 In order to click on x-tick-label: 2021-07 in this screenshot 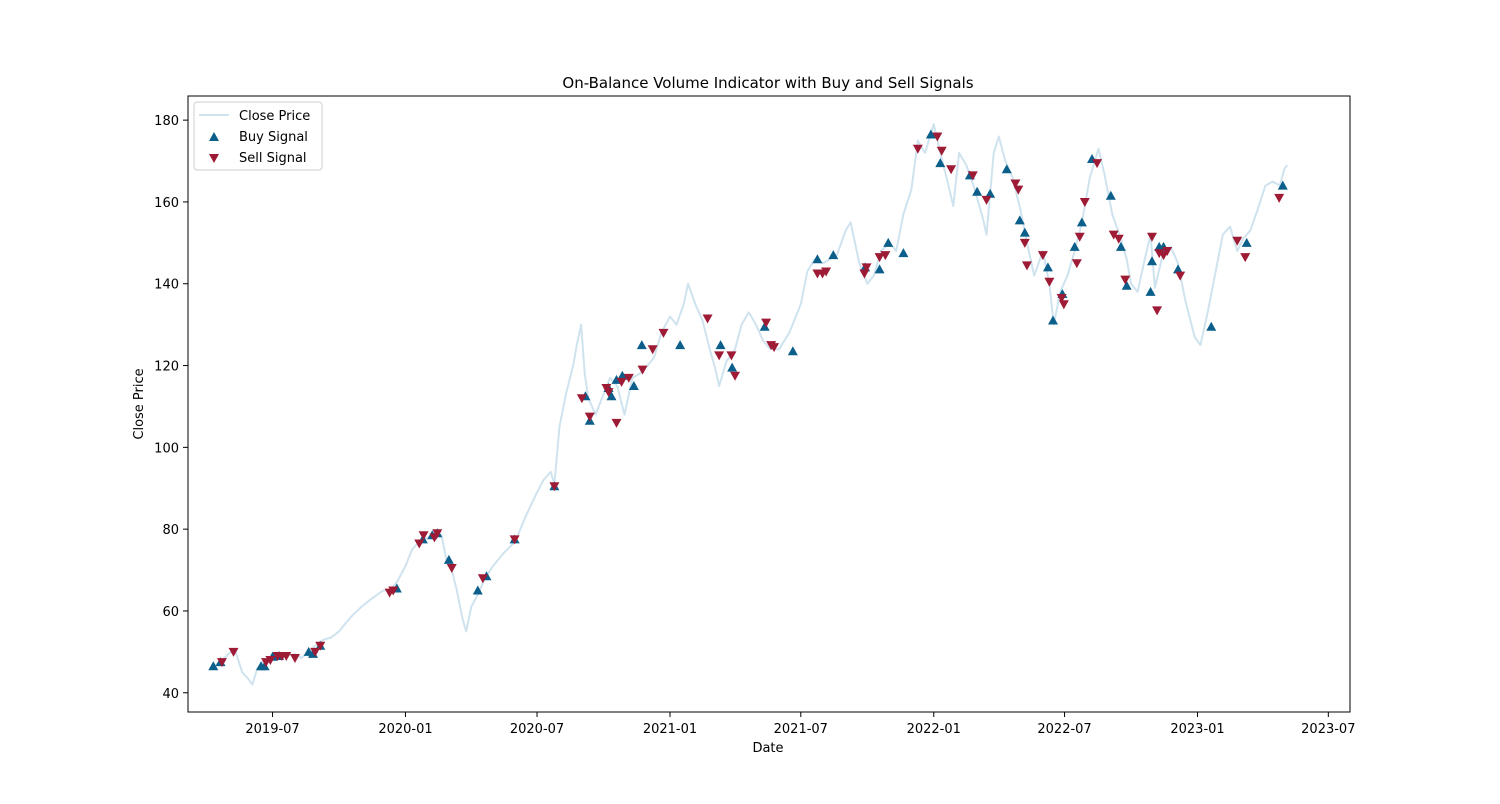, I will do `click(801, 729)`.